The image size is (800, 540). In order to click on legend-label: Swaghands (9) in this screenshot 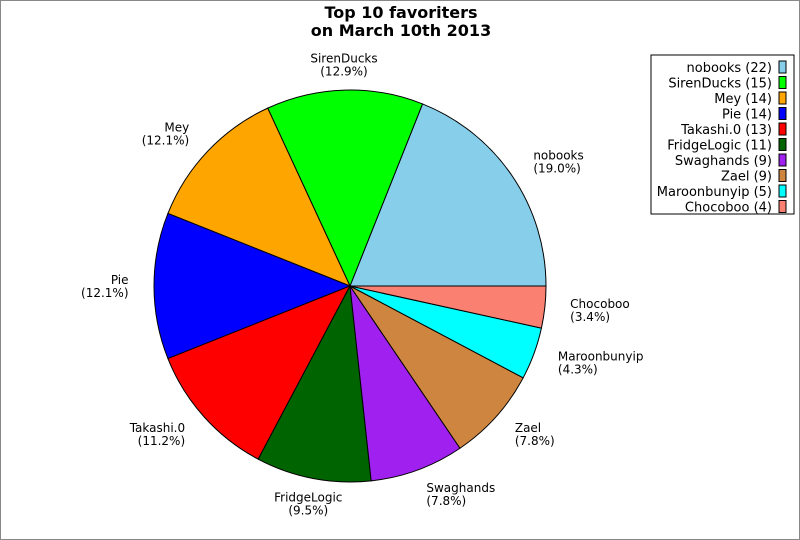, I will do `click(723, 161)`.